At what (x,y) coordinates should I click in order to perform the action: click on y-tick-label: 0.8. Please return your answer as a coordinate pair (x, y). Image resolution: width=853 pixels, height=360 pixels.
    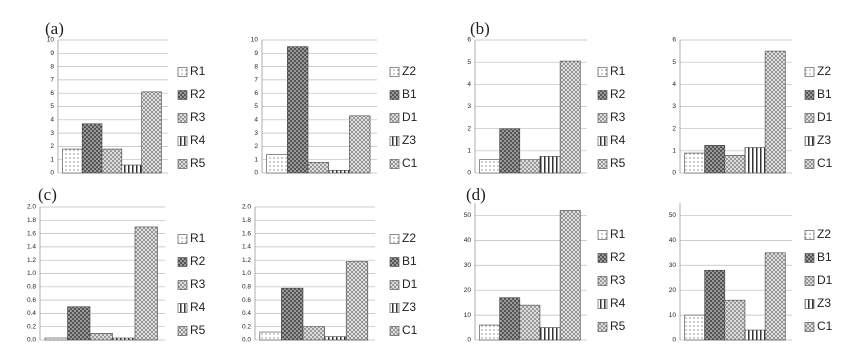
    Looking at the image, I should click on (246, 287).